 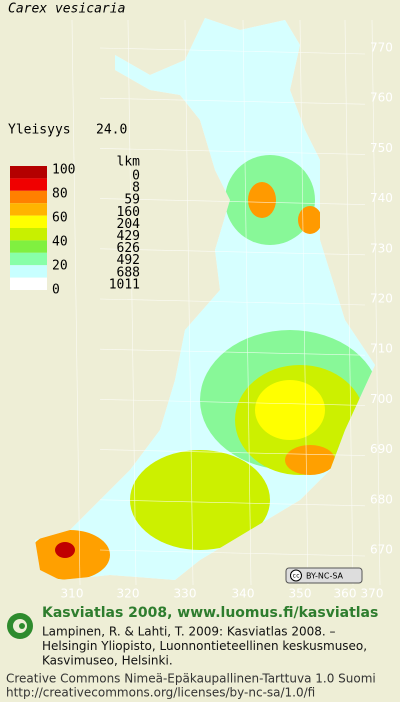 I want to click on frequency-value: 24.0, so click(x=111, y=130).